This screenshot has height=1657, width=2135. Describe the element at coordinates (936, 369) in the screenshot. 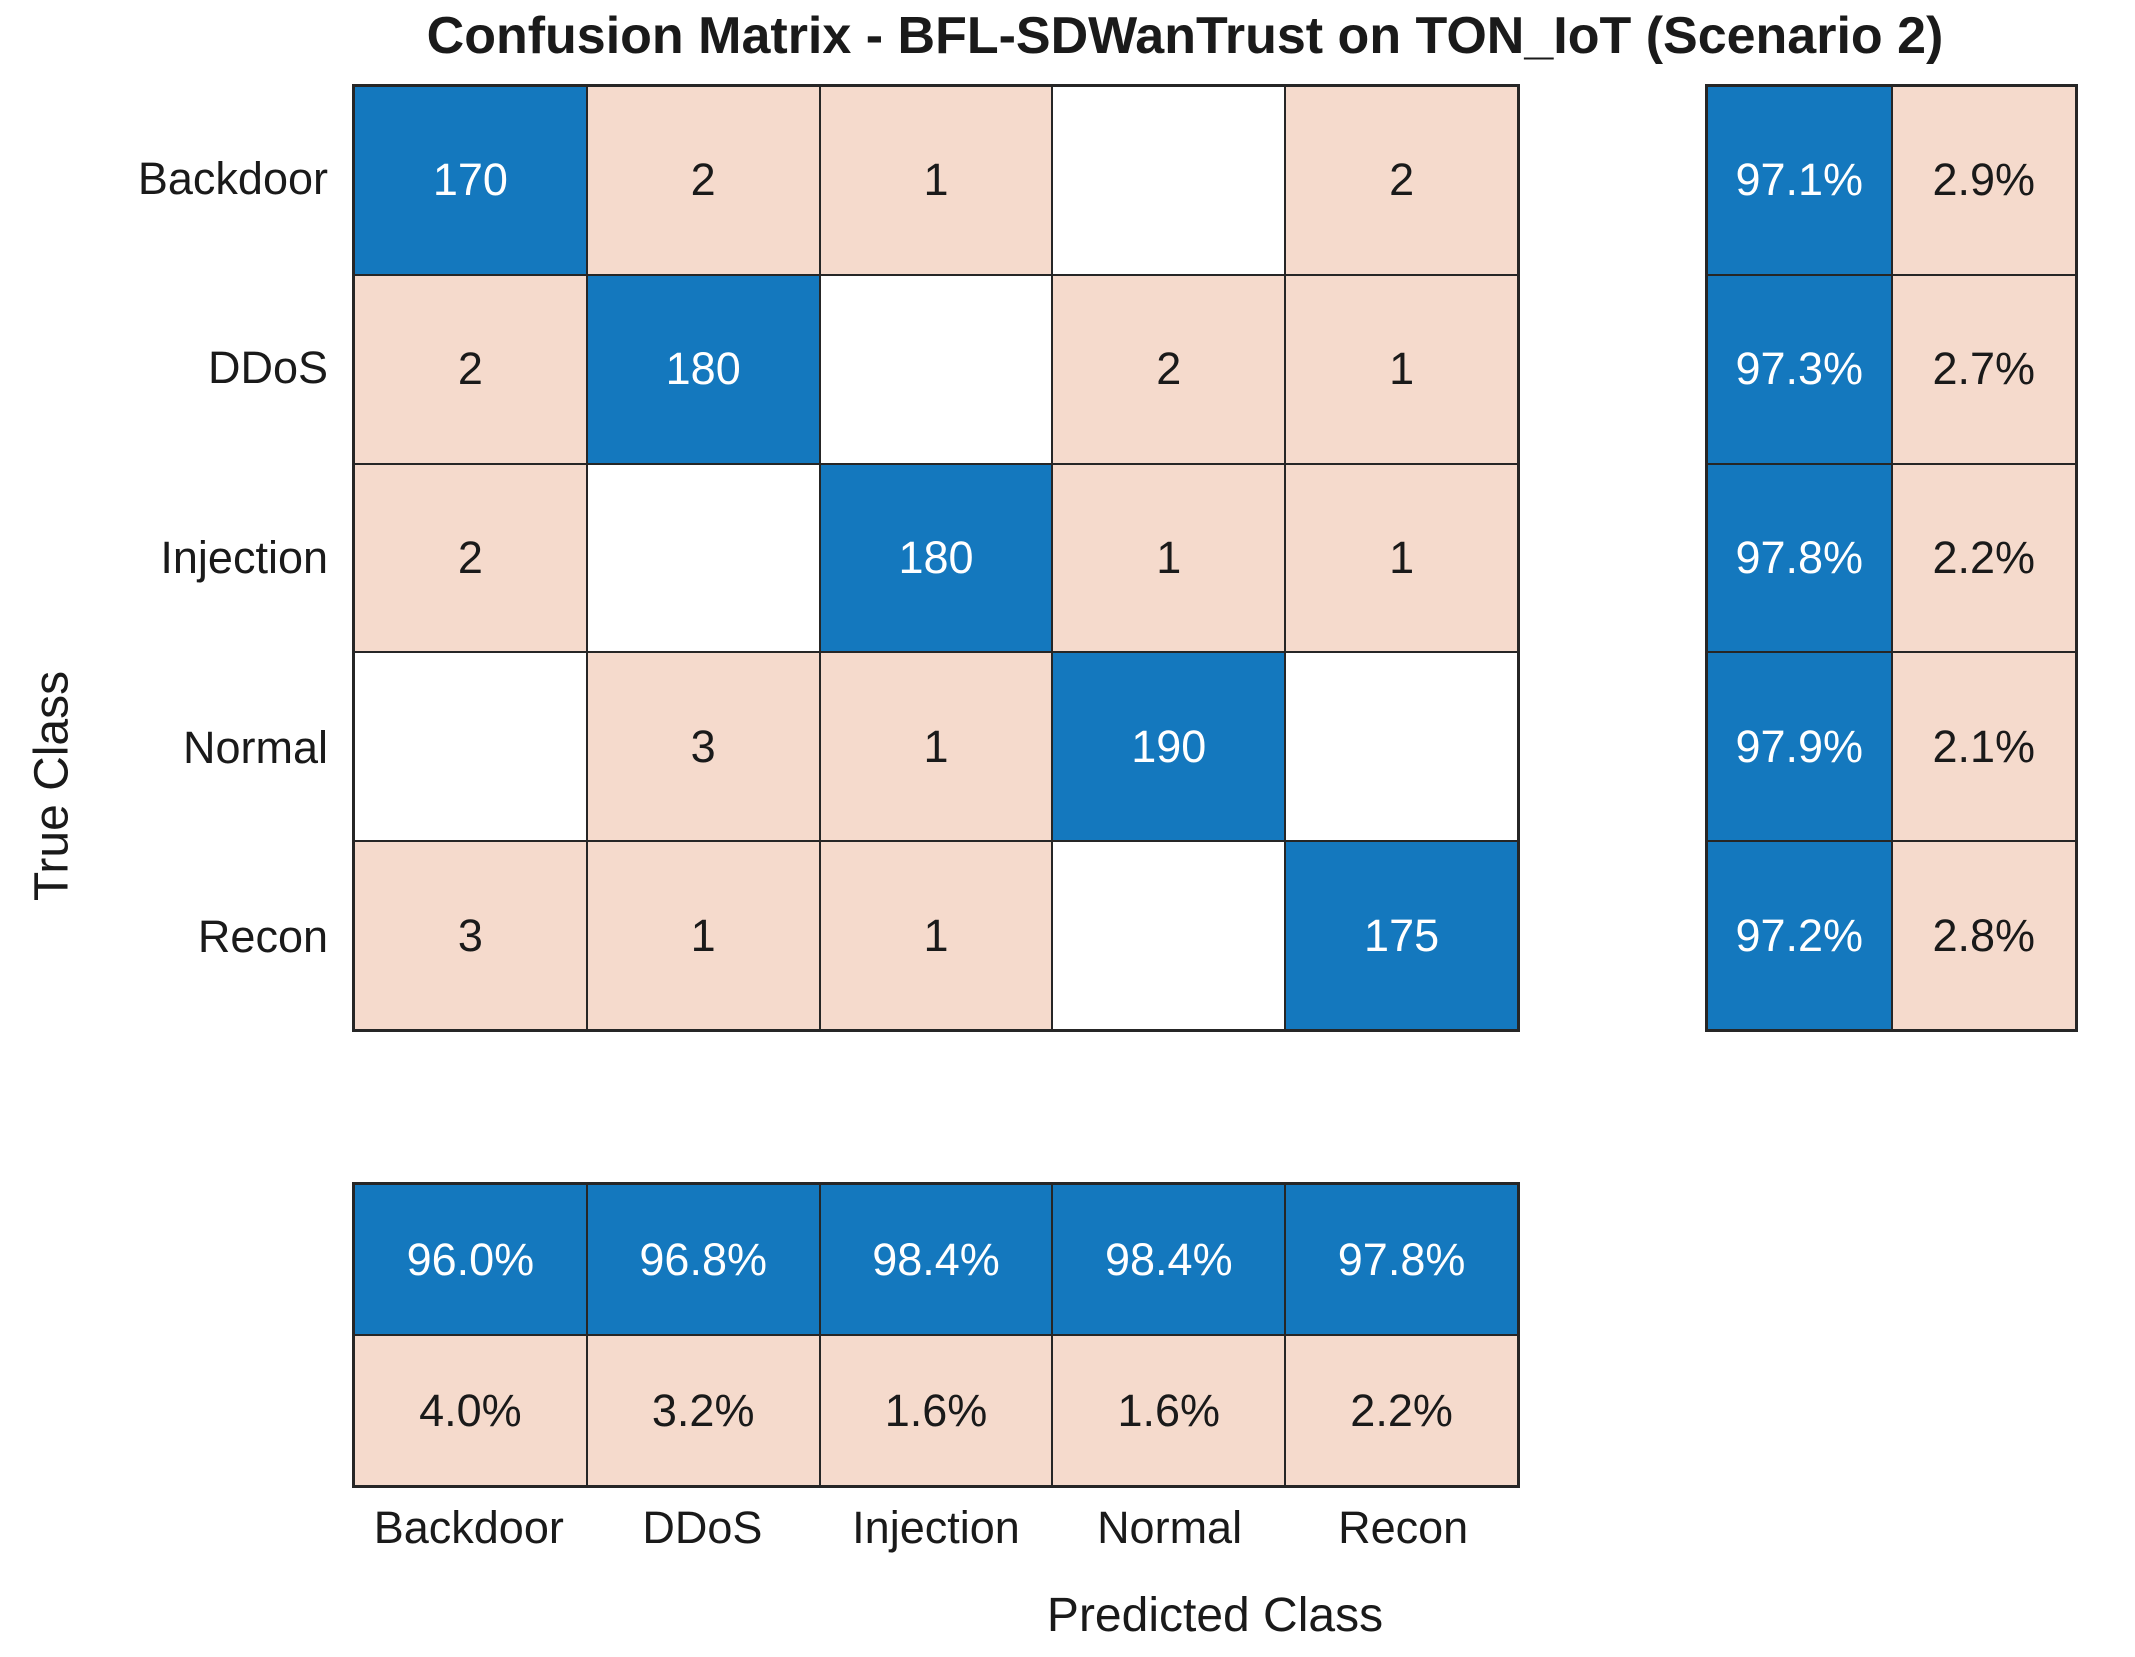

I see `matrix-cell-DDoS-Injection` at that location.